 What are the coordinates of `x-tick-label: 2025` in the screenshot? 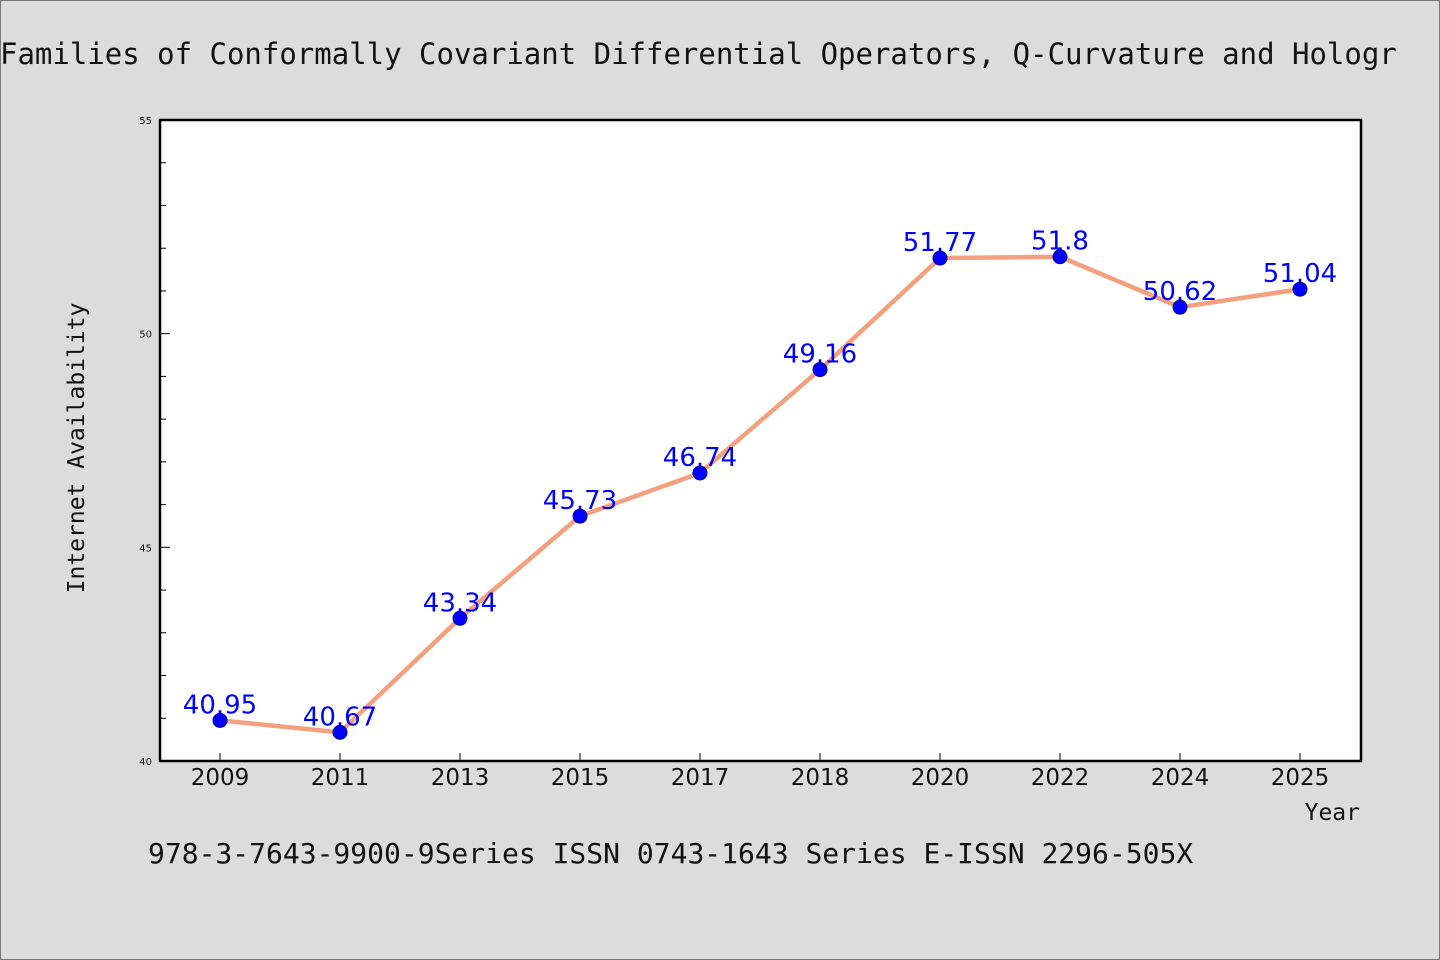 It's located at (1300, 778).